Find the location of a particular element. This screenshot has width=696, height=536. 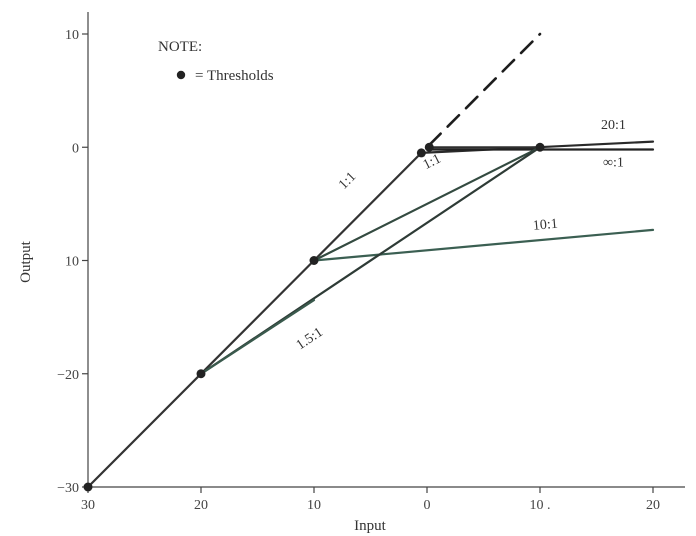

y-tick-label: −20 is located at coordinates (68, 375).